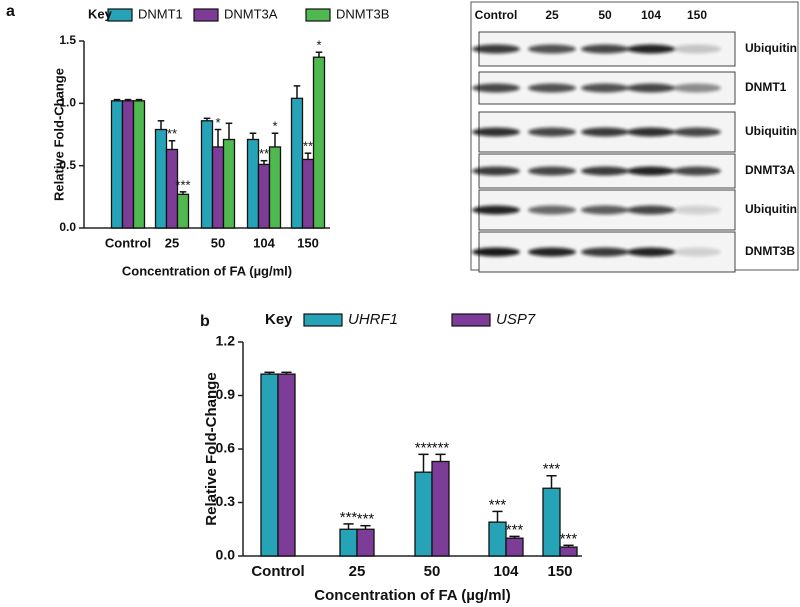 This screenshot has width=800, height=607. I want to click on y-tick-label: 1.5, so click(67, 40).